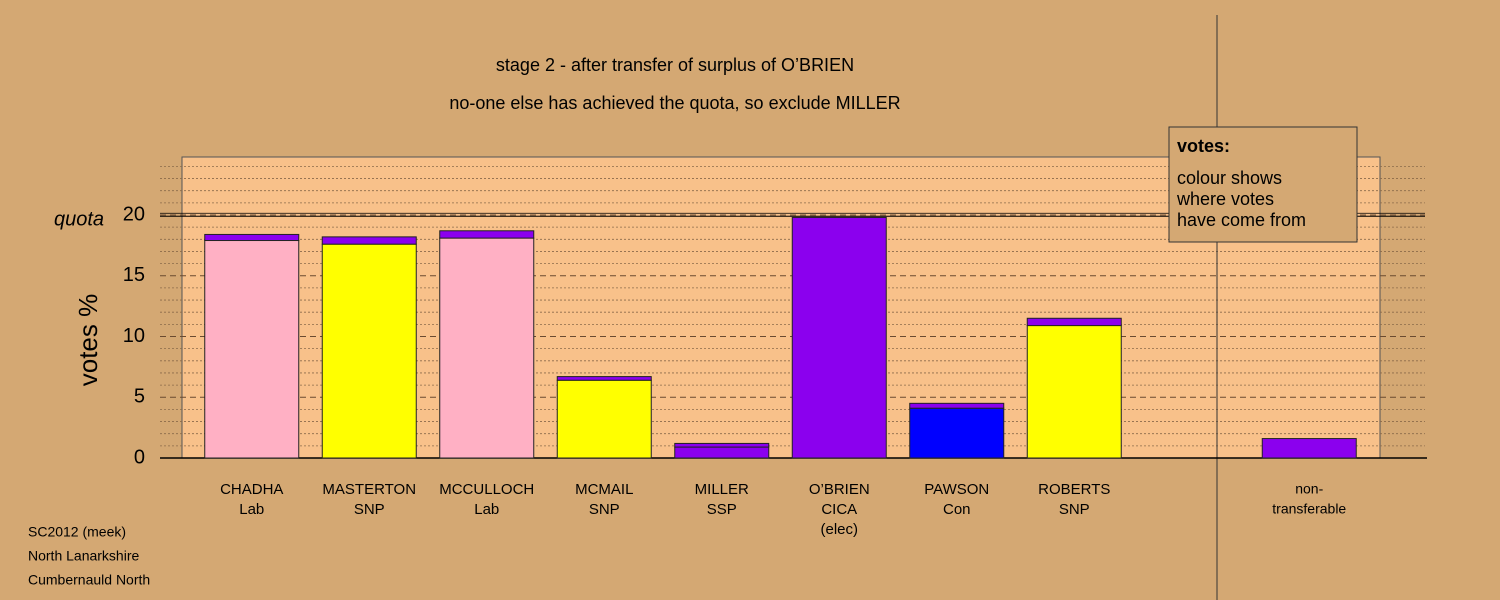 This screenshot has width=1500, height=600. Describe the element at coordinates (1241, 220) in the screenshot. I see `legend-text: have come from` at that location.